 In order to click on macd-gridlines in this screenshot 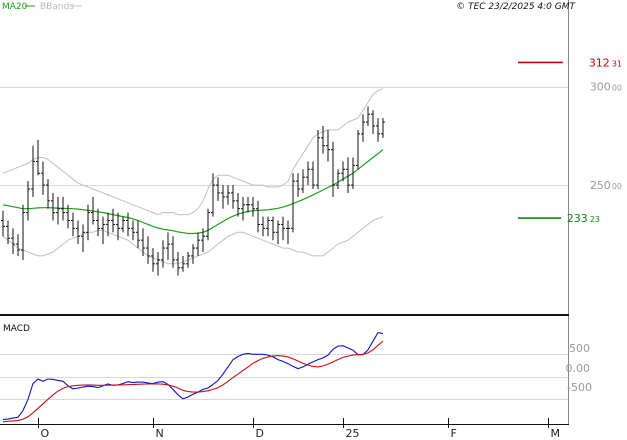, I will do `click(284, 377)`.